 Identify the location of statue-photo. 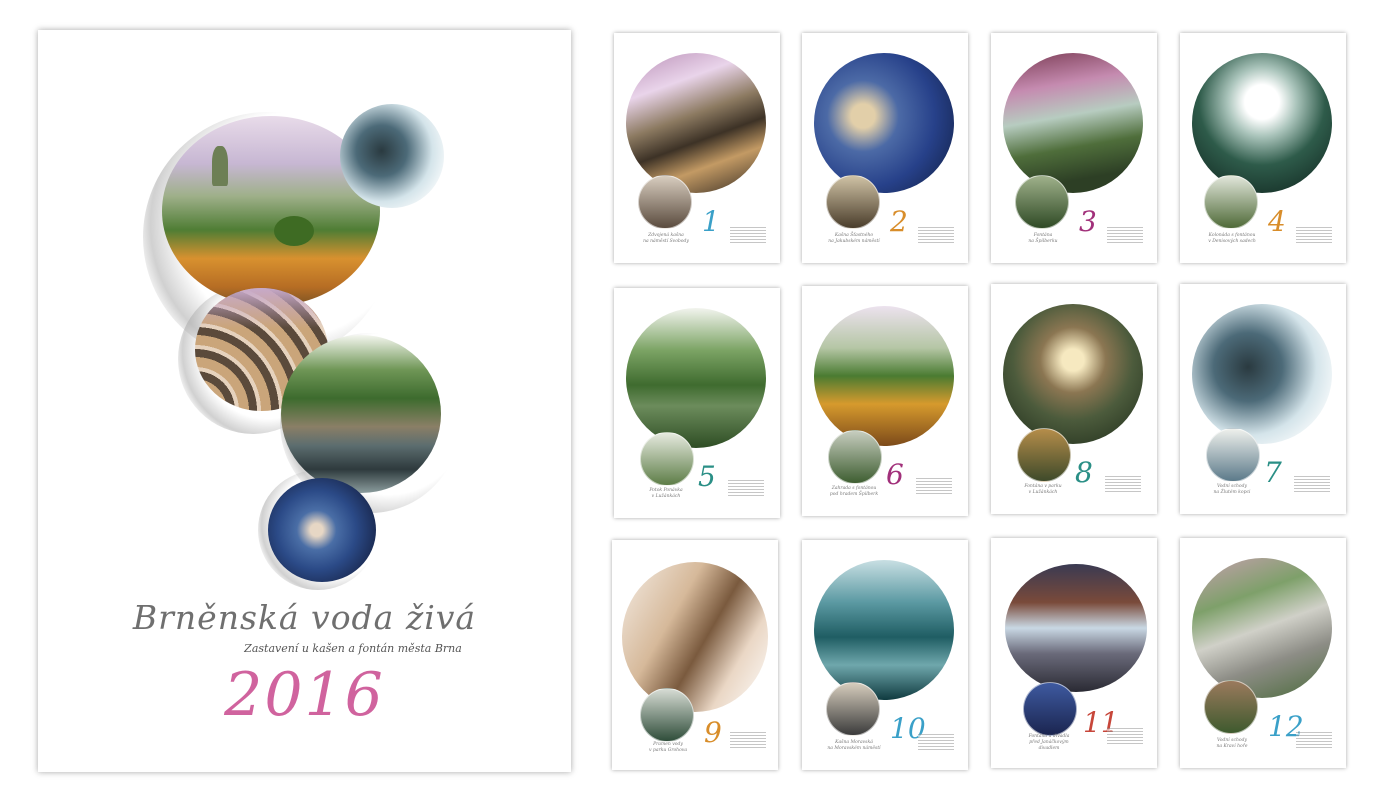
(322, 530).